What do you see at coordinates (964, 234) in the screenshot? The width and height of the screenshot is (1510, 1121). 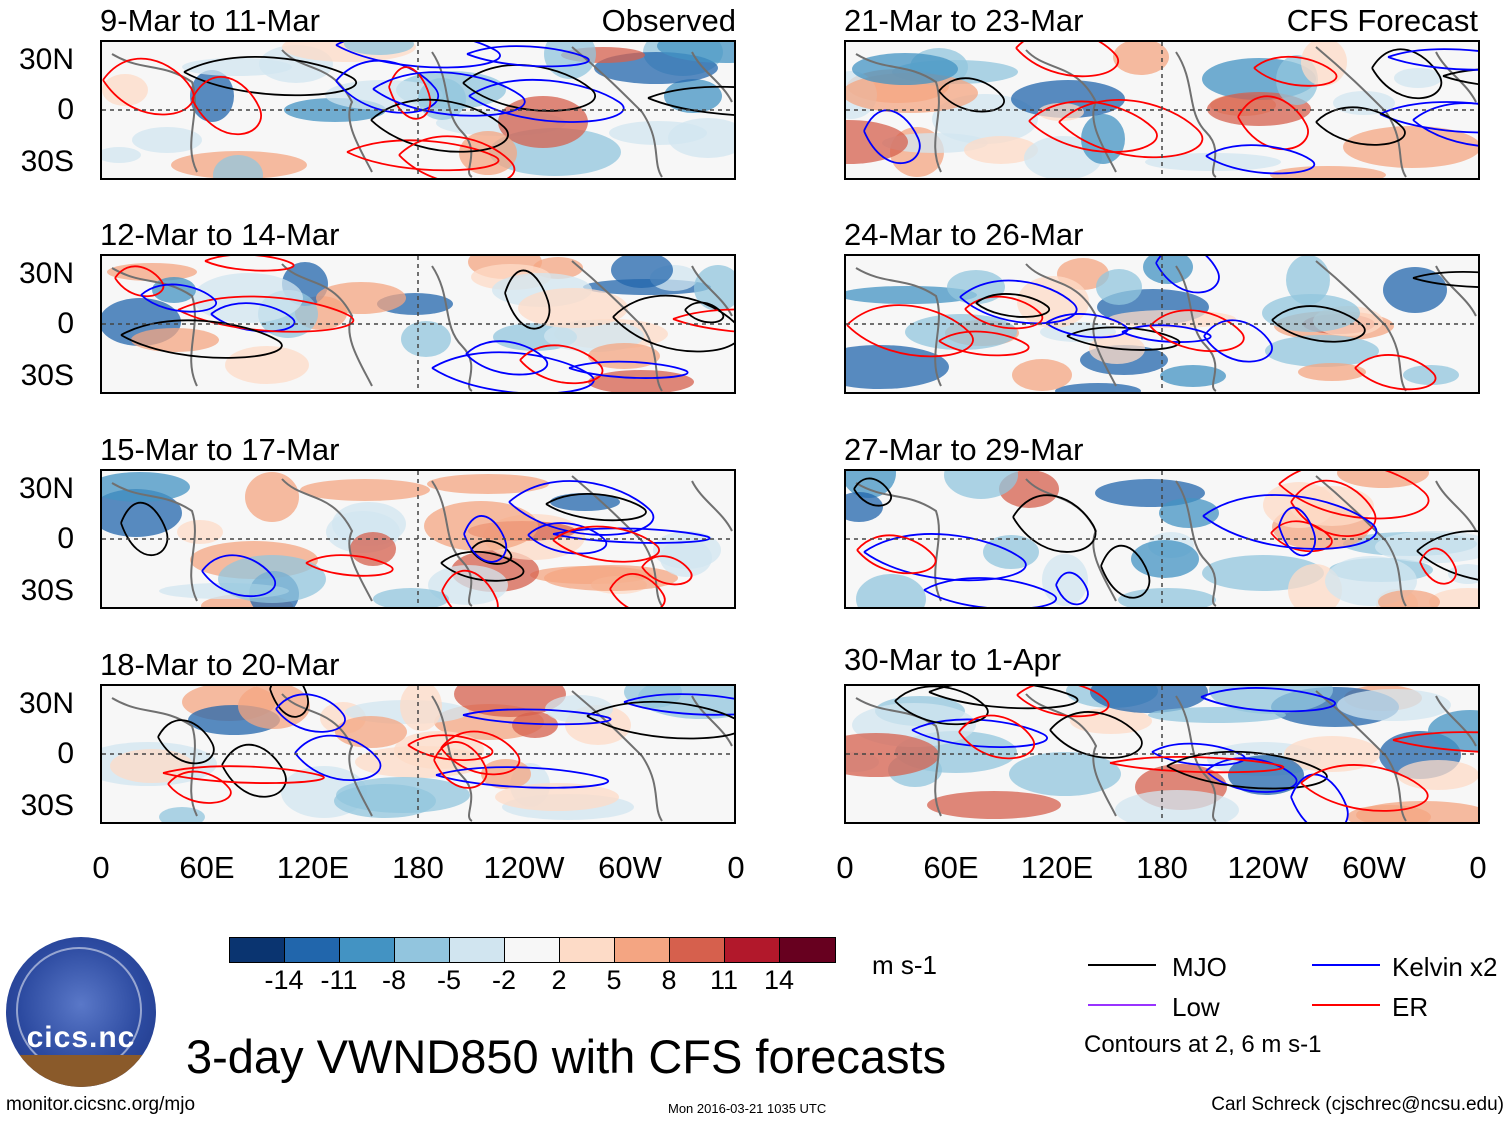 I see `panel-title-right-2: 24-Mar to 26-Mar` at bounding box center [964, 234].